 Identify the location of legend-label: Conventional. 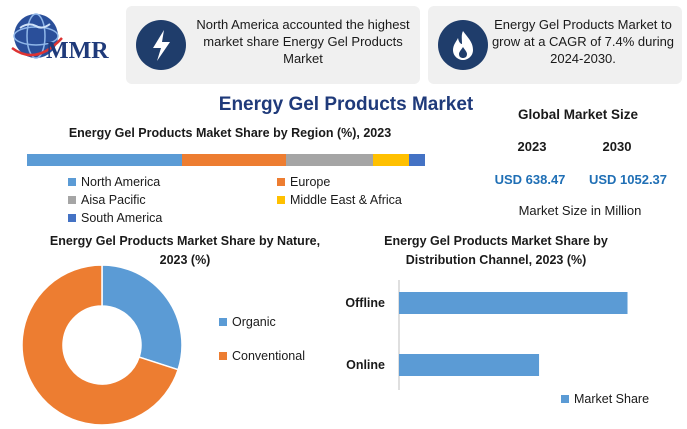
(268, 356).